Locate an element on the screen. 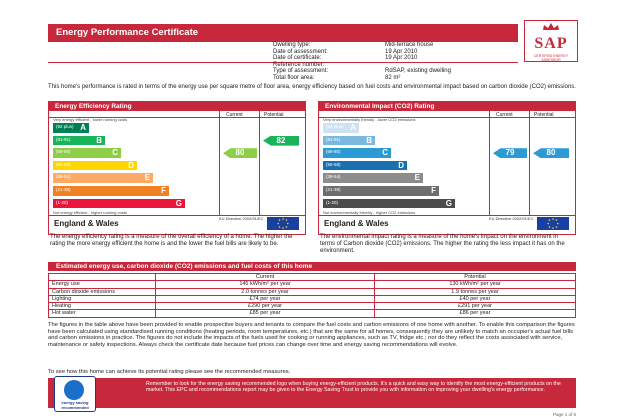 This screenshot has width=620, height=417. potential-rating-arrow: 82 is located at coordinates (281, 140).